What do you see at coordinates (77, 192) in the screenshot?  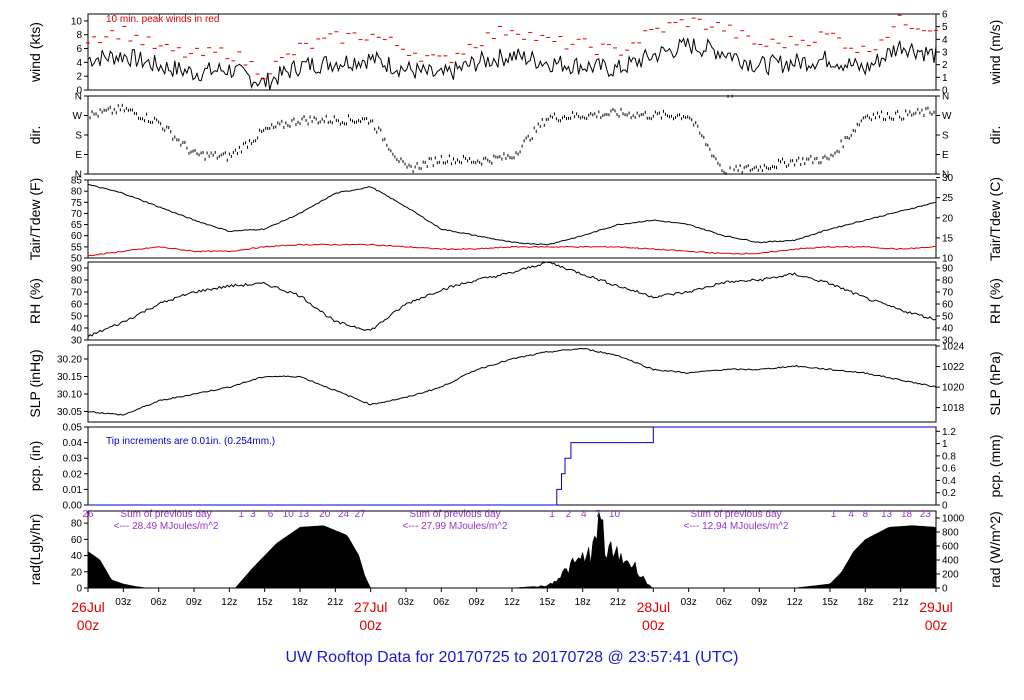 I see `temp-left-tick-label: 80` at bounding box center [77, 192].